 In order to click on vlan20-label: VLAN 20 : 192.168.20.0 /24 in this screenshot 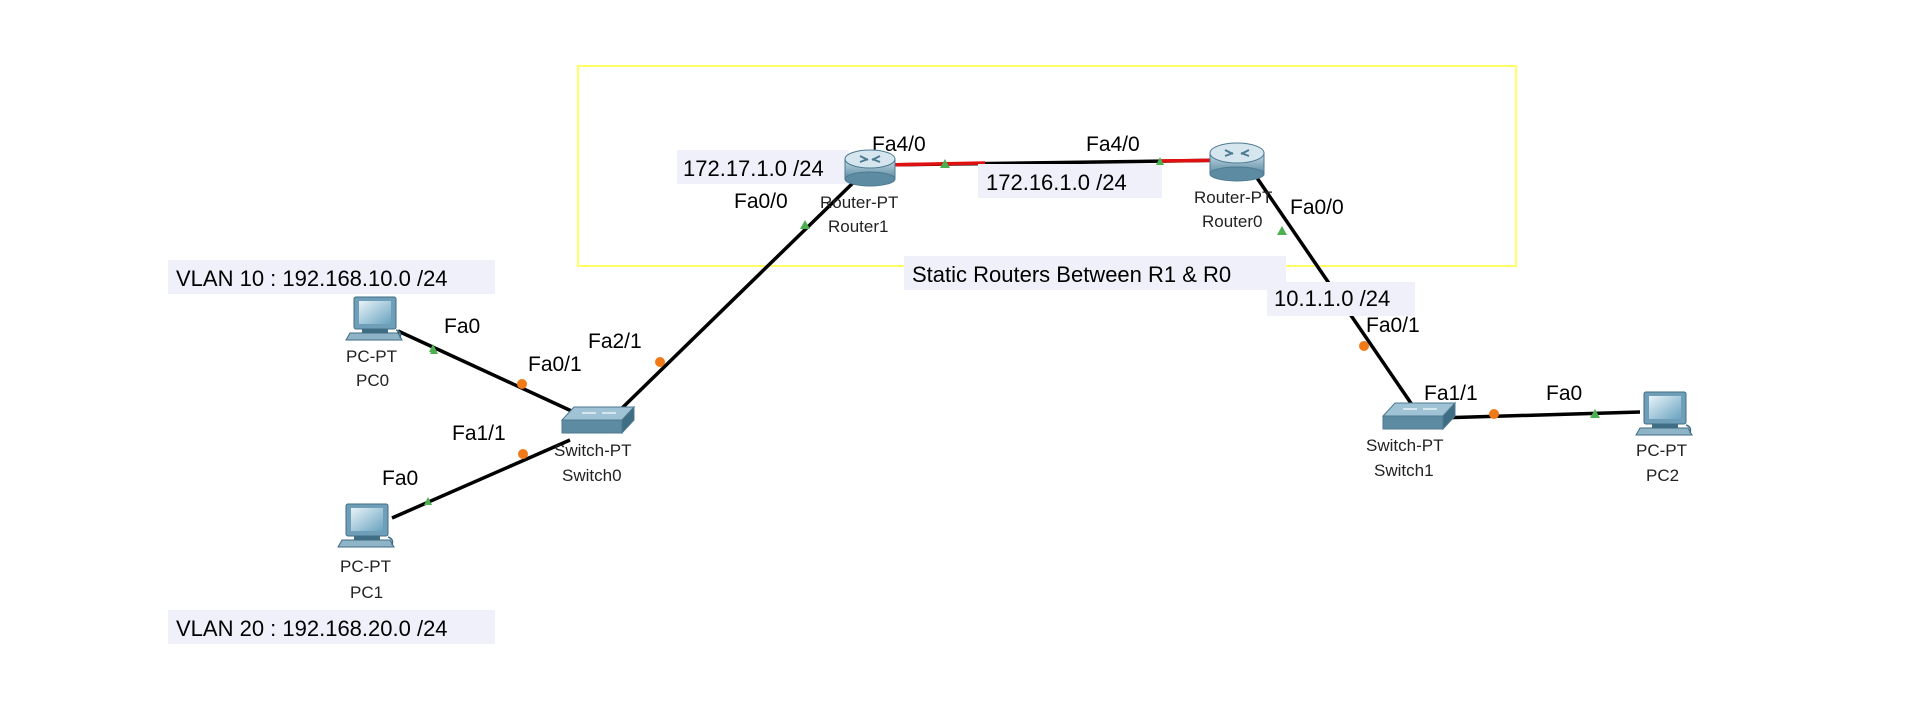, I will do `click(312, 628)`.